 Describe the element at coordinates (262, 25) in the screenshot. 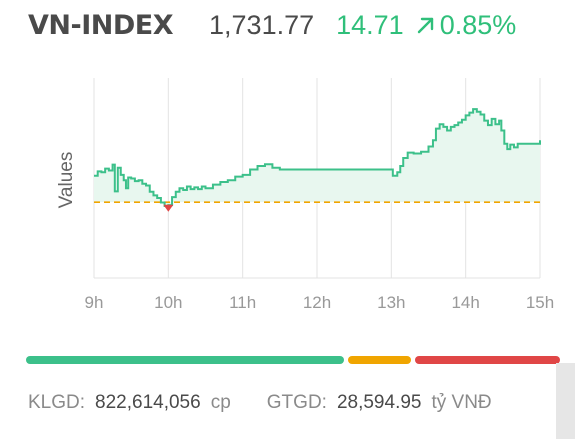

I see `index-value: 1,731.77` at that location.